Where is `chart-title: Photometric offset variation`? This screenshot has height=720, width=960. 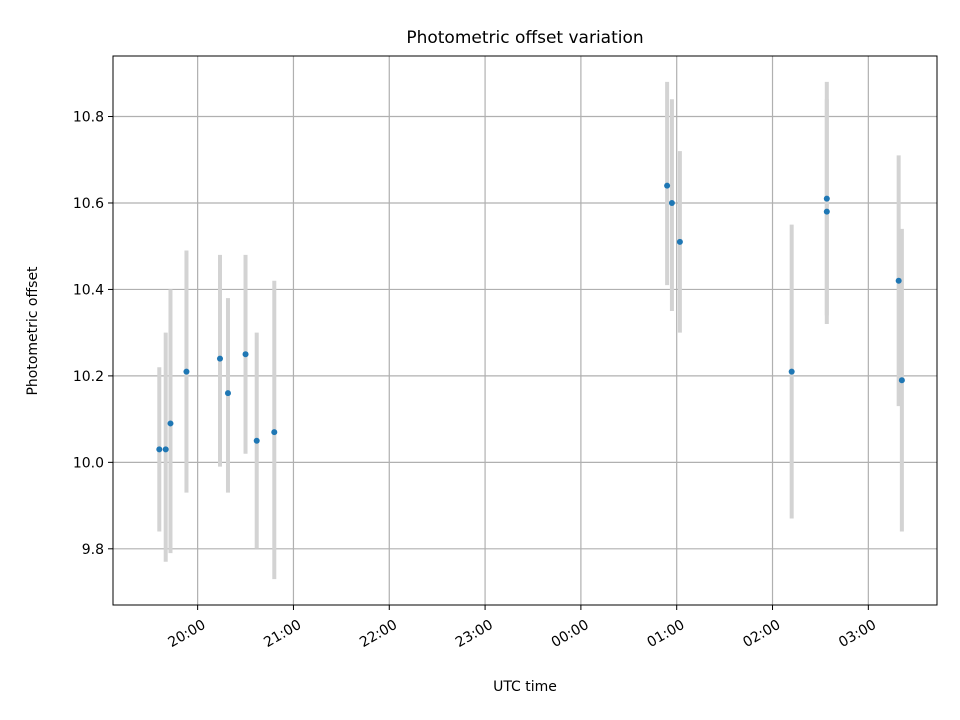 chart-title: Photometric offset variation is located at coordinates (524, 38).